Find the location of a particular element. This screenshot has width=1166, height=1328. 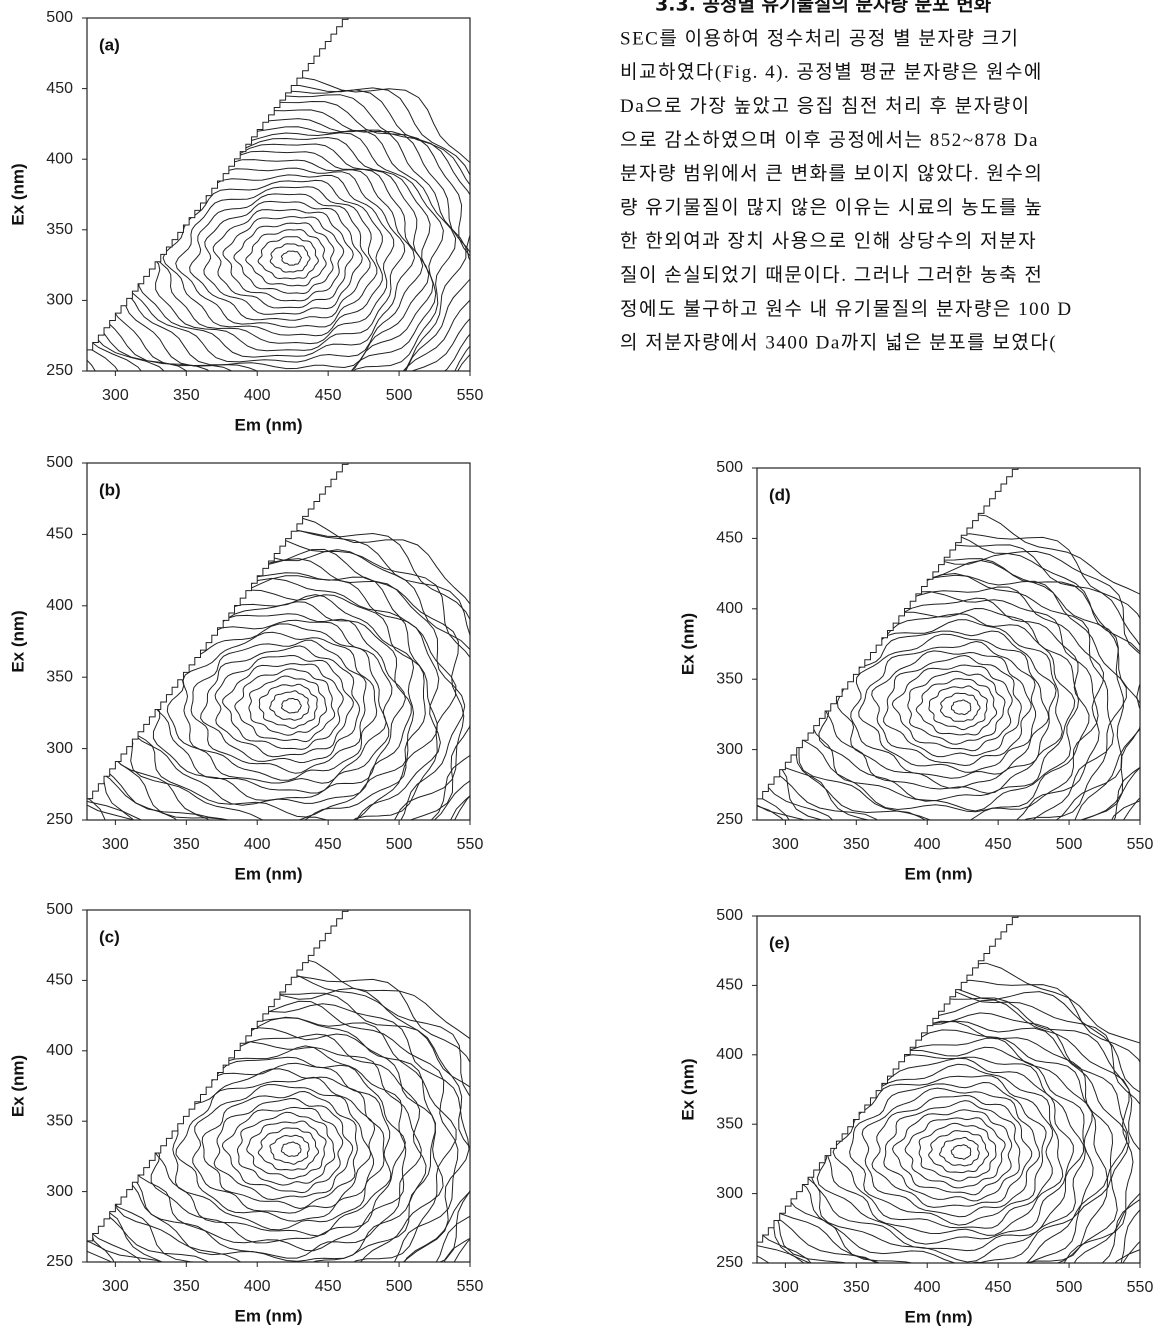

body-line: 비교하였다(Fig. 4). 공정별 평균 분자량은 원수에 is located at coordinates (831, 72).